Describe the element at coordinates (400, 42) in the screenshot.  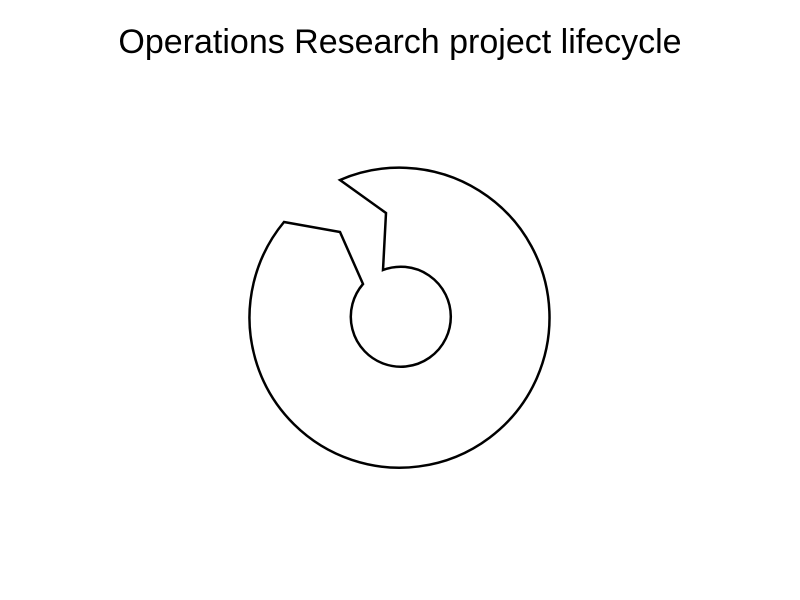
I see `page-title: Operations Research project lifecycle` at that location.